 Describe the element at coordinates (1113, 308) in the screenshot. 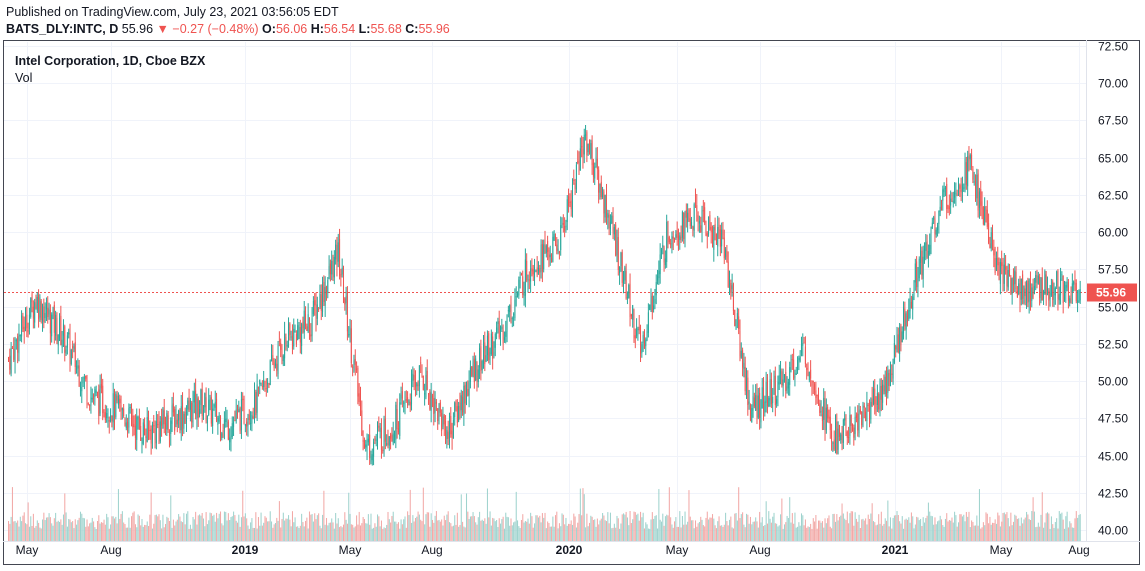

I see `price-tick-label: 55.00` at that location.